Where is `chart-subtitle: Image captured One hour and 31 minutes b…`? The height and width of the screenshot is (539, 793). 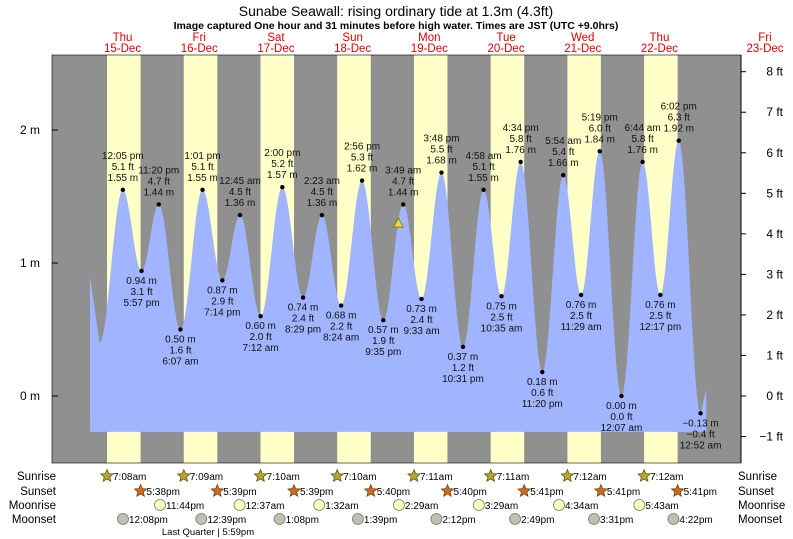 chart-subtitle: Image captured One hour and 31 minutes b… is located at coordinates (396, 26).